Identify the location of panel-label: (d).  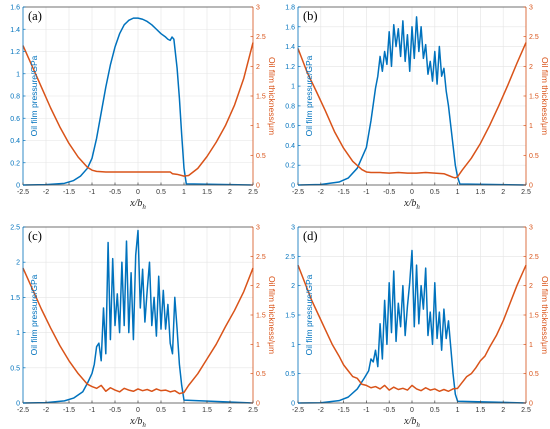
(310, 236).